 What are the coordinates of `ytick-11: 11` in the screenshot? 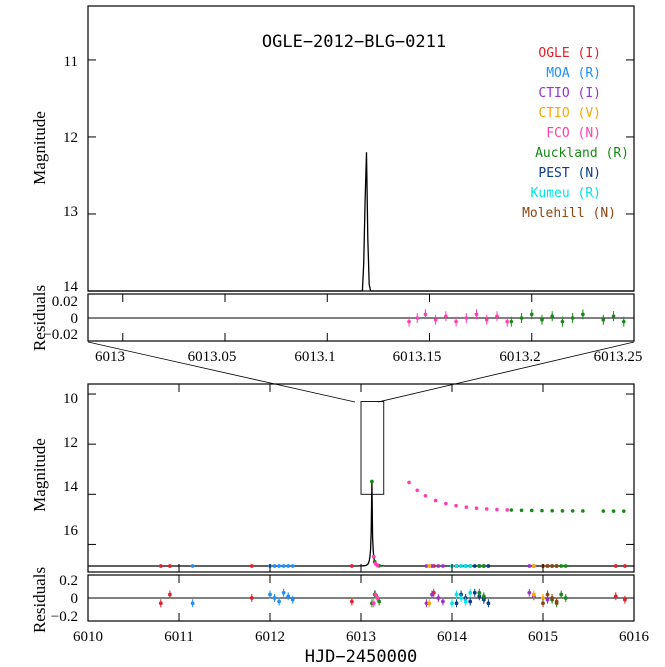 It's located at (71, 62).